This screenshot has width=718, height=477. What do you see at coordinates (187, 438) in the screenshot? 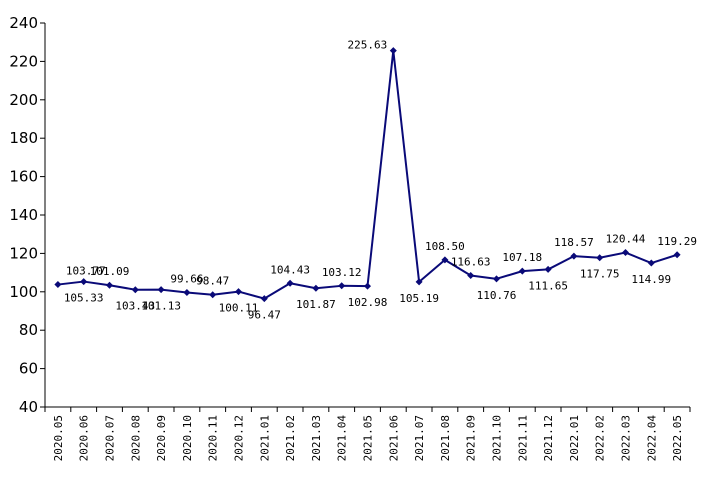
I see `x-tick-label: 2020.10` at bounding box center [187, 438].